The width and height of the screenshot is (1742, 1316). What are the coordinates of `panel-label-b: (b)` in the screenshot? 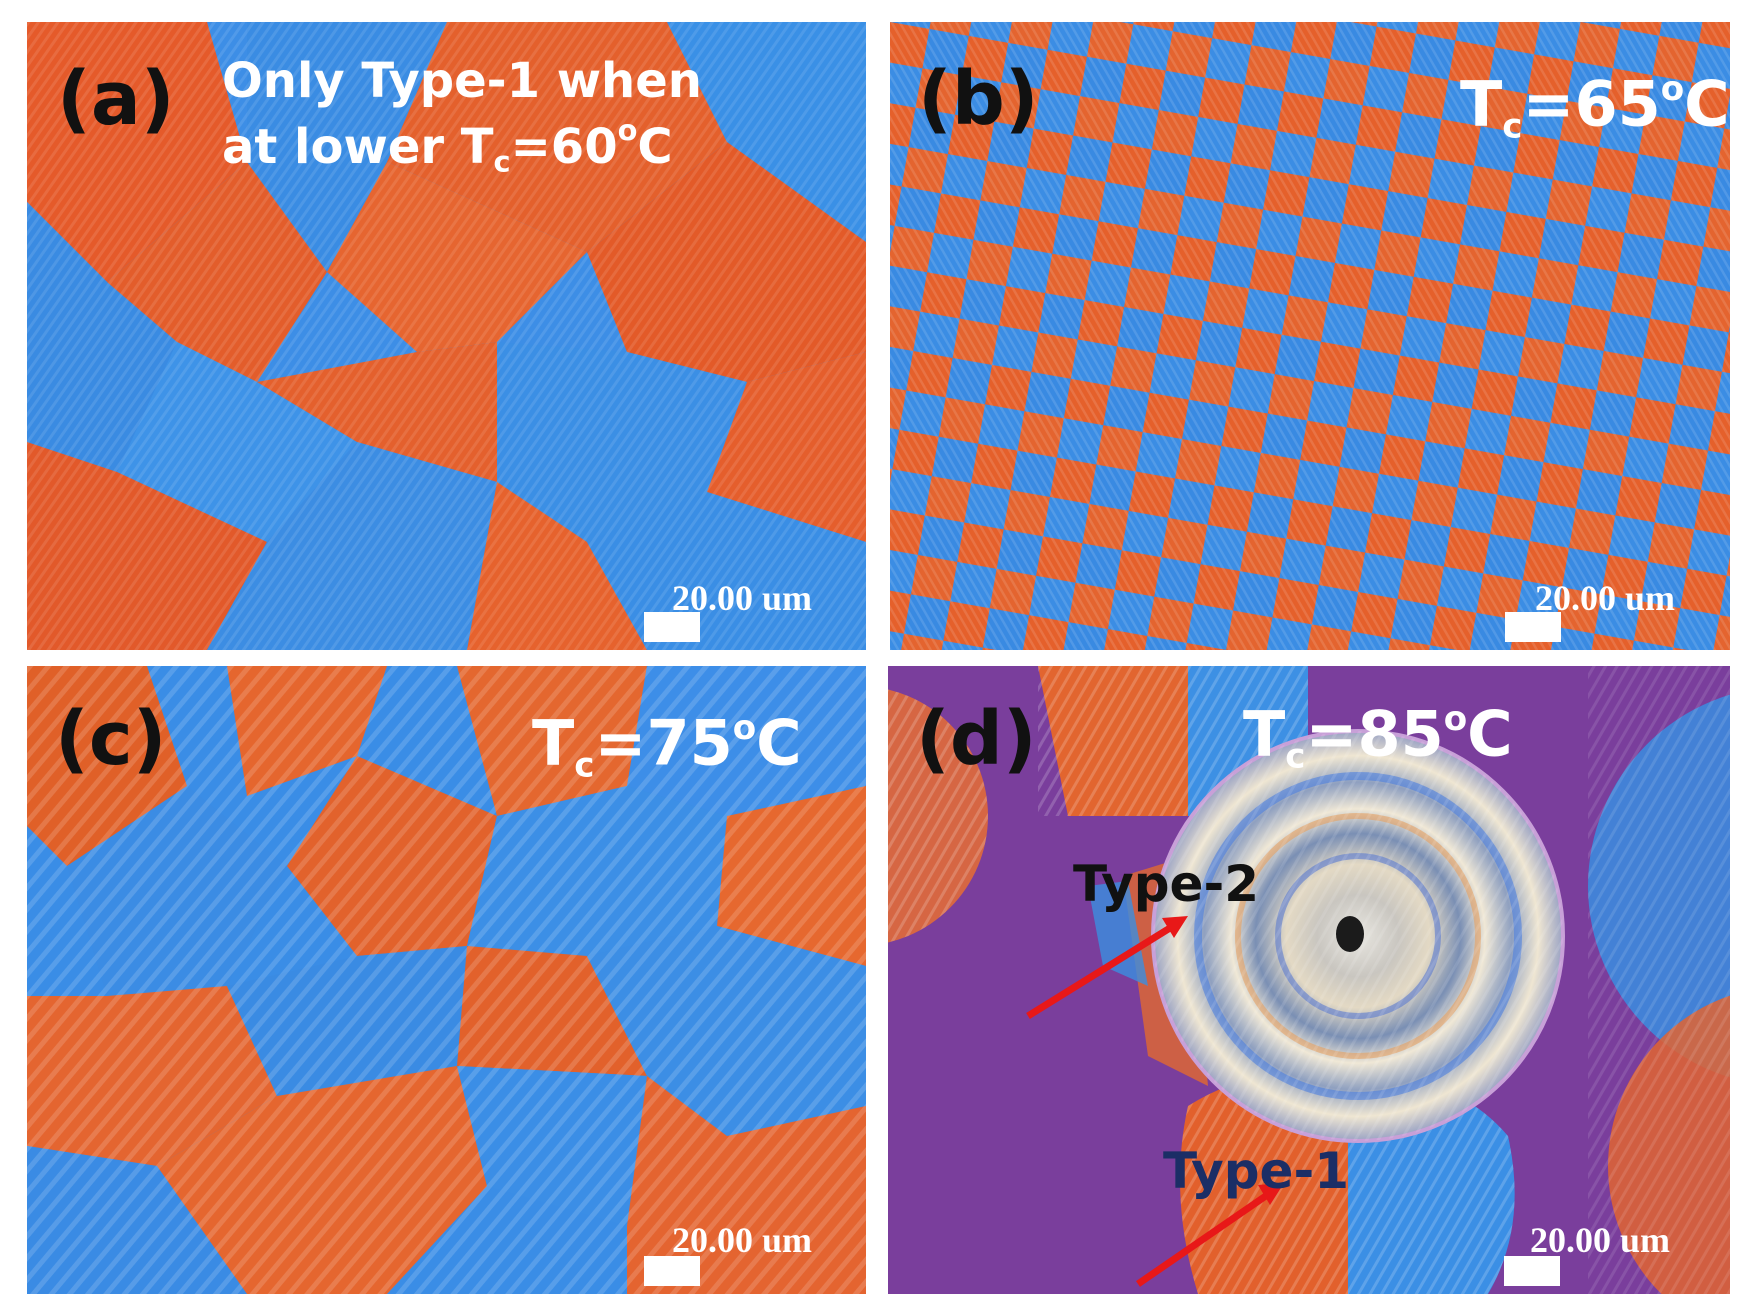 It's located at (978, 99).